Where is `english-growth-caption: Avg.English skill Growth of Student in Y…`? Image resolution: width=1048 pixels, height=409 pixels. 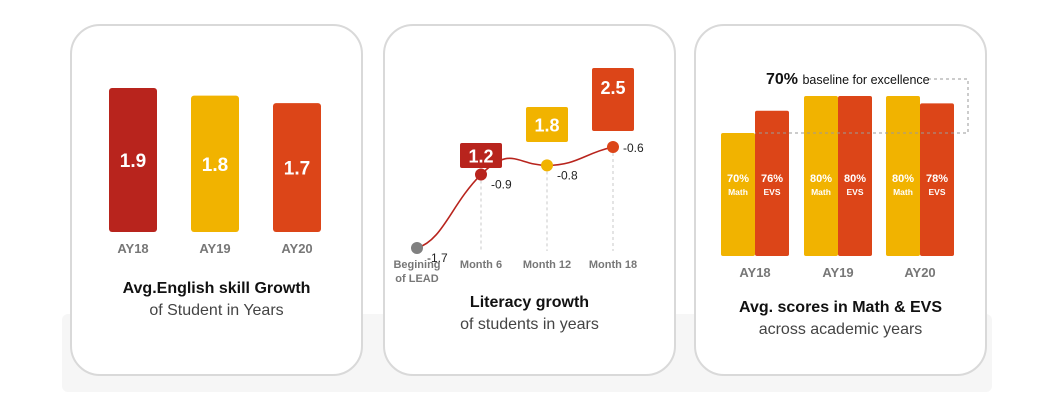 english-growth-caption: Avg.English skill Growth of Student in Y… is located at coordinates (216, 300).